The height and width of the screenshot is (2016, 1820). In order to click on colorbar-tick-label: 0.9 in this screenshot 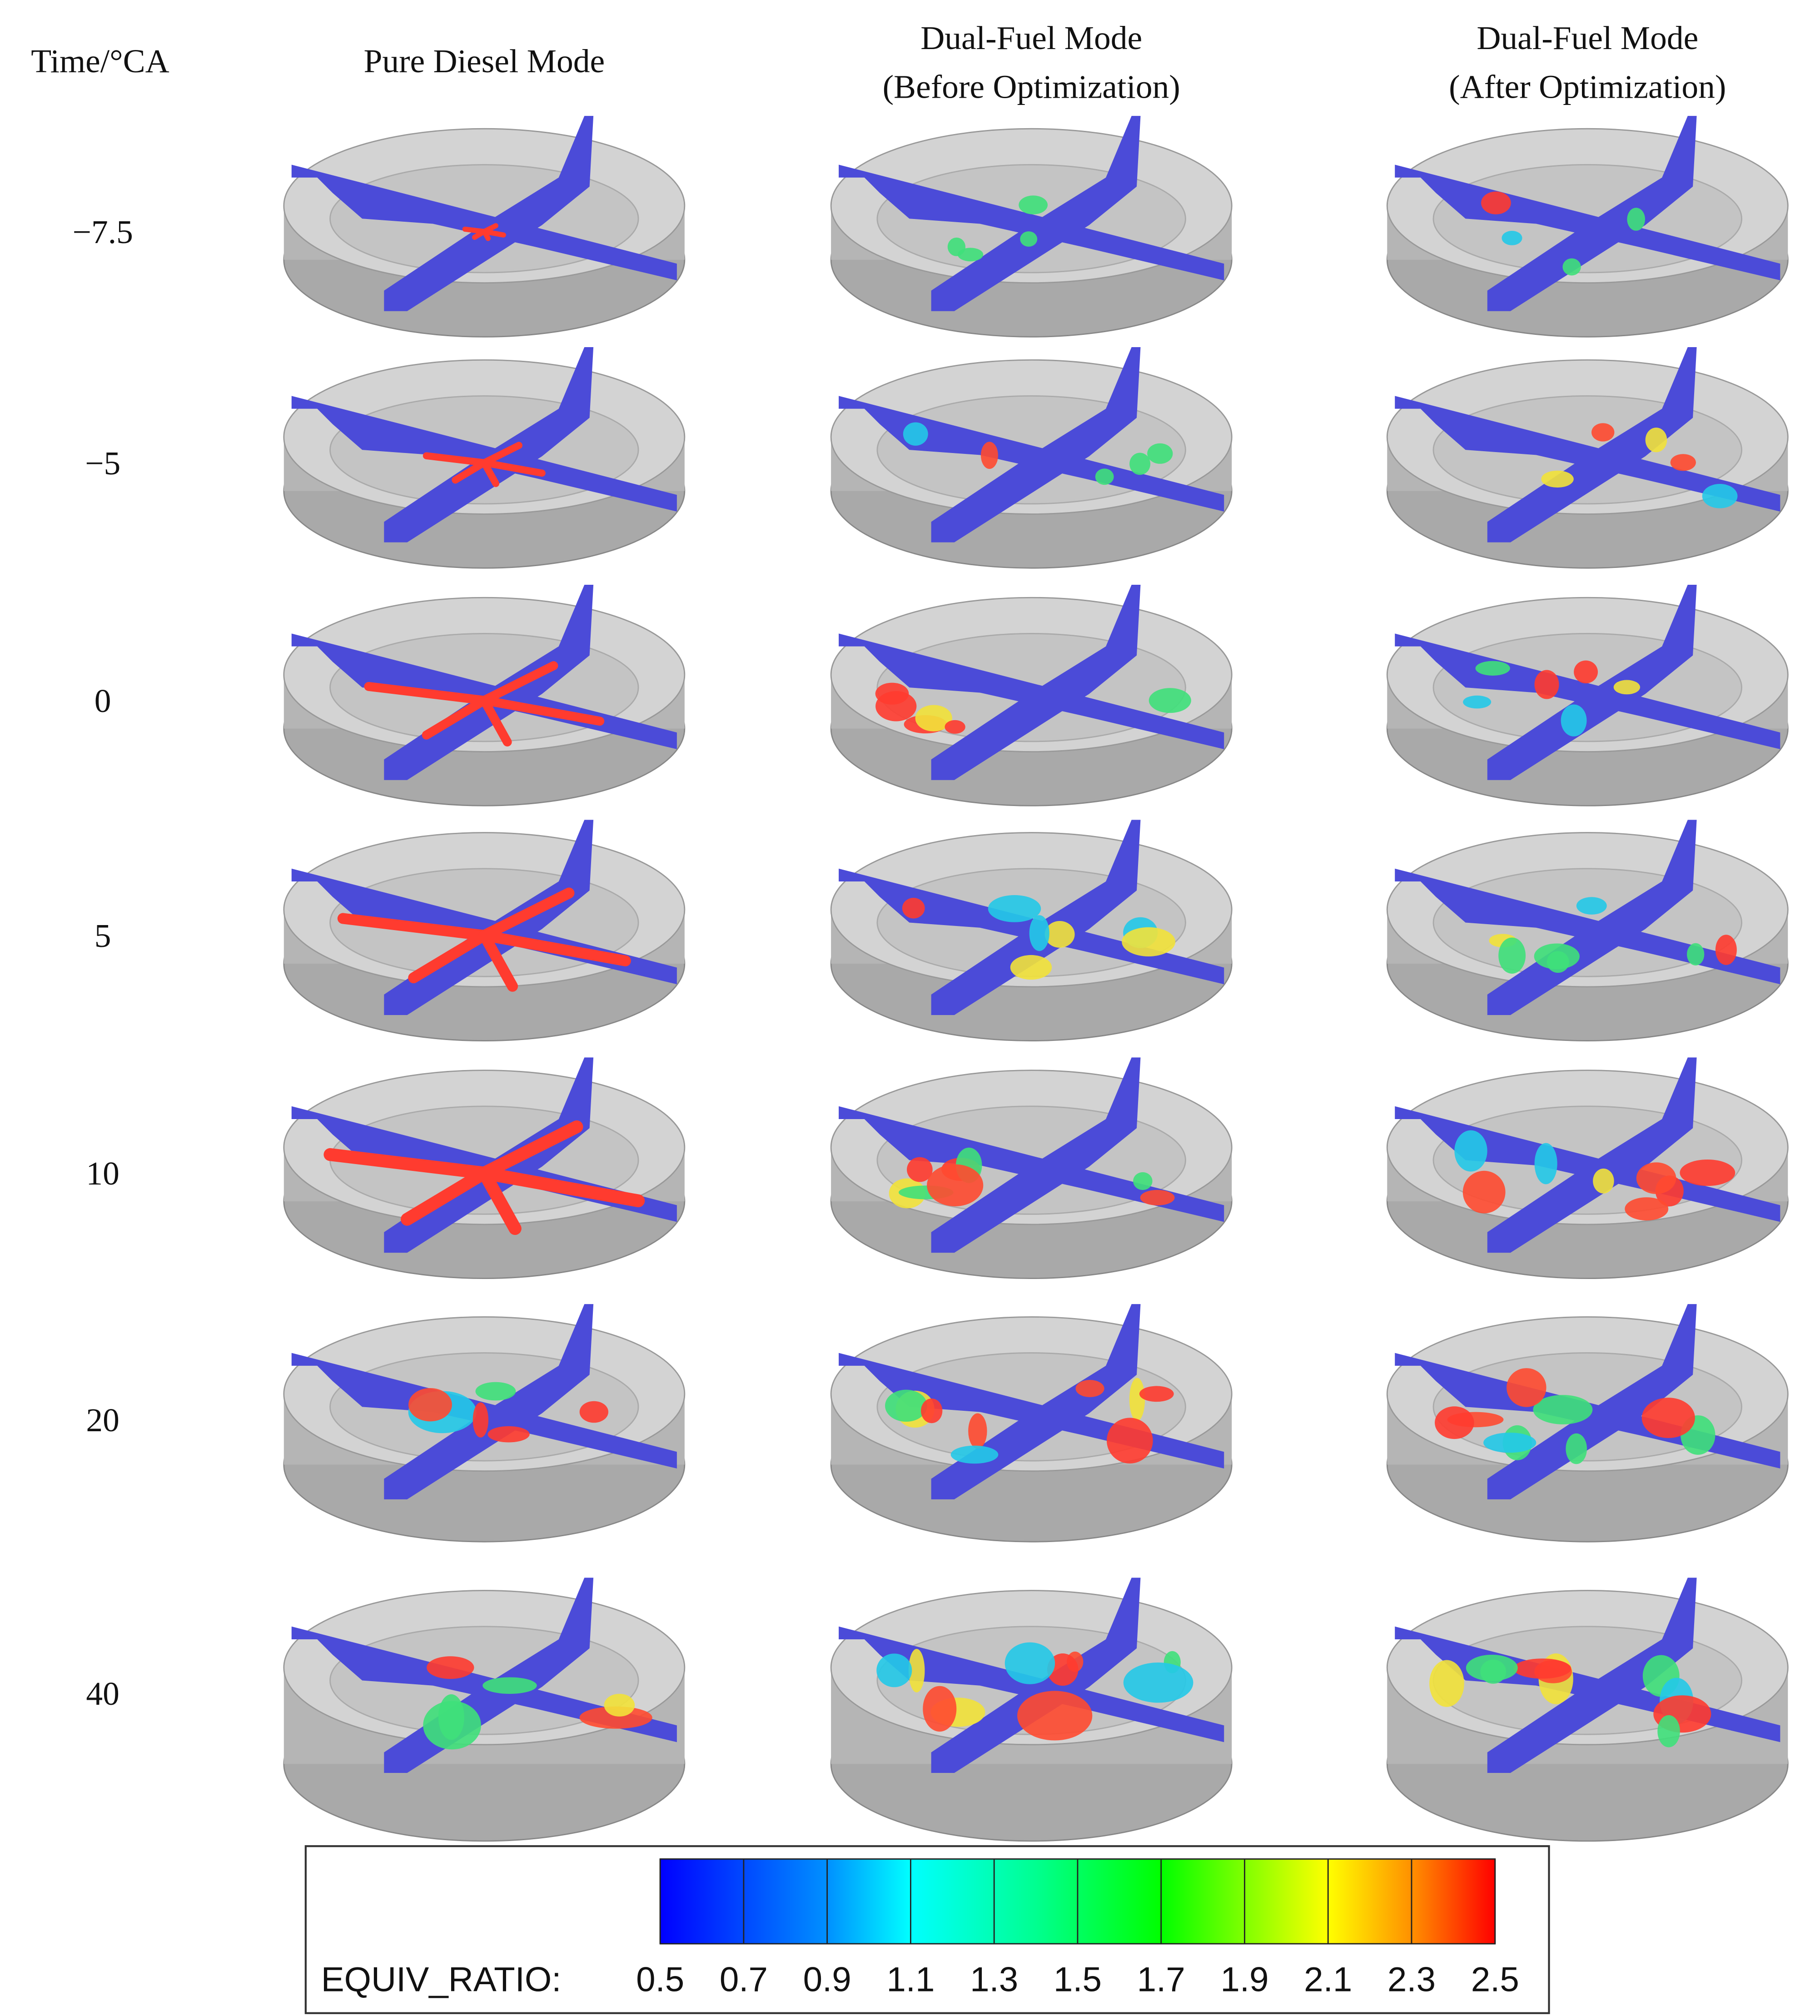, I will do `click(827, 1980)`.